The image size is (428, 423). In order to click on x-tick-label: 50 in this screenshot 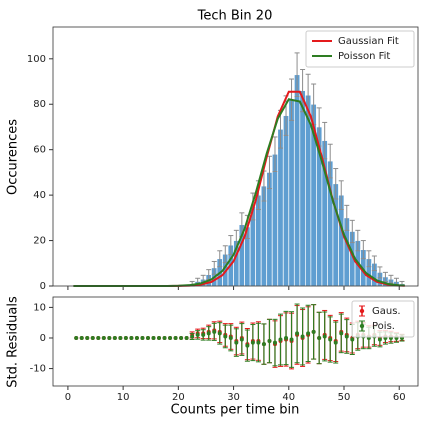, I will do `click(344, 397)`.